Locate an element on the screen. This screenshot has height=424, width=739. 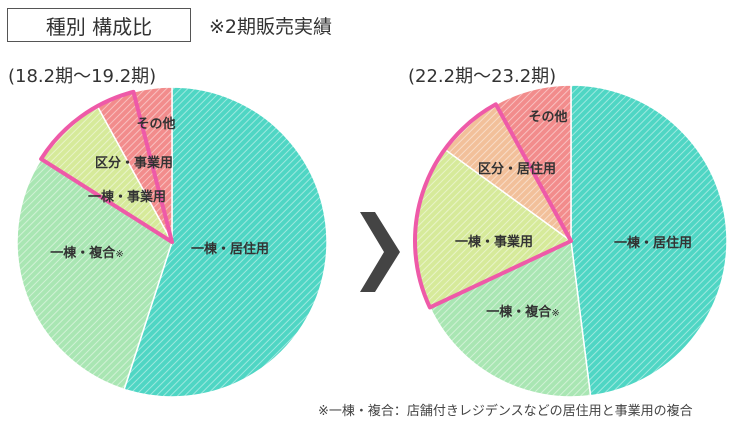
period-note: ※2期販売実績 is located at coordinates (271, 27).